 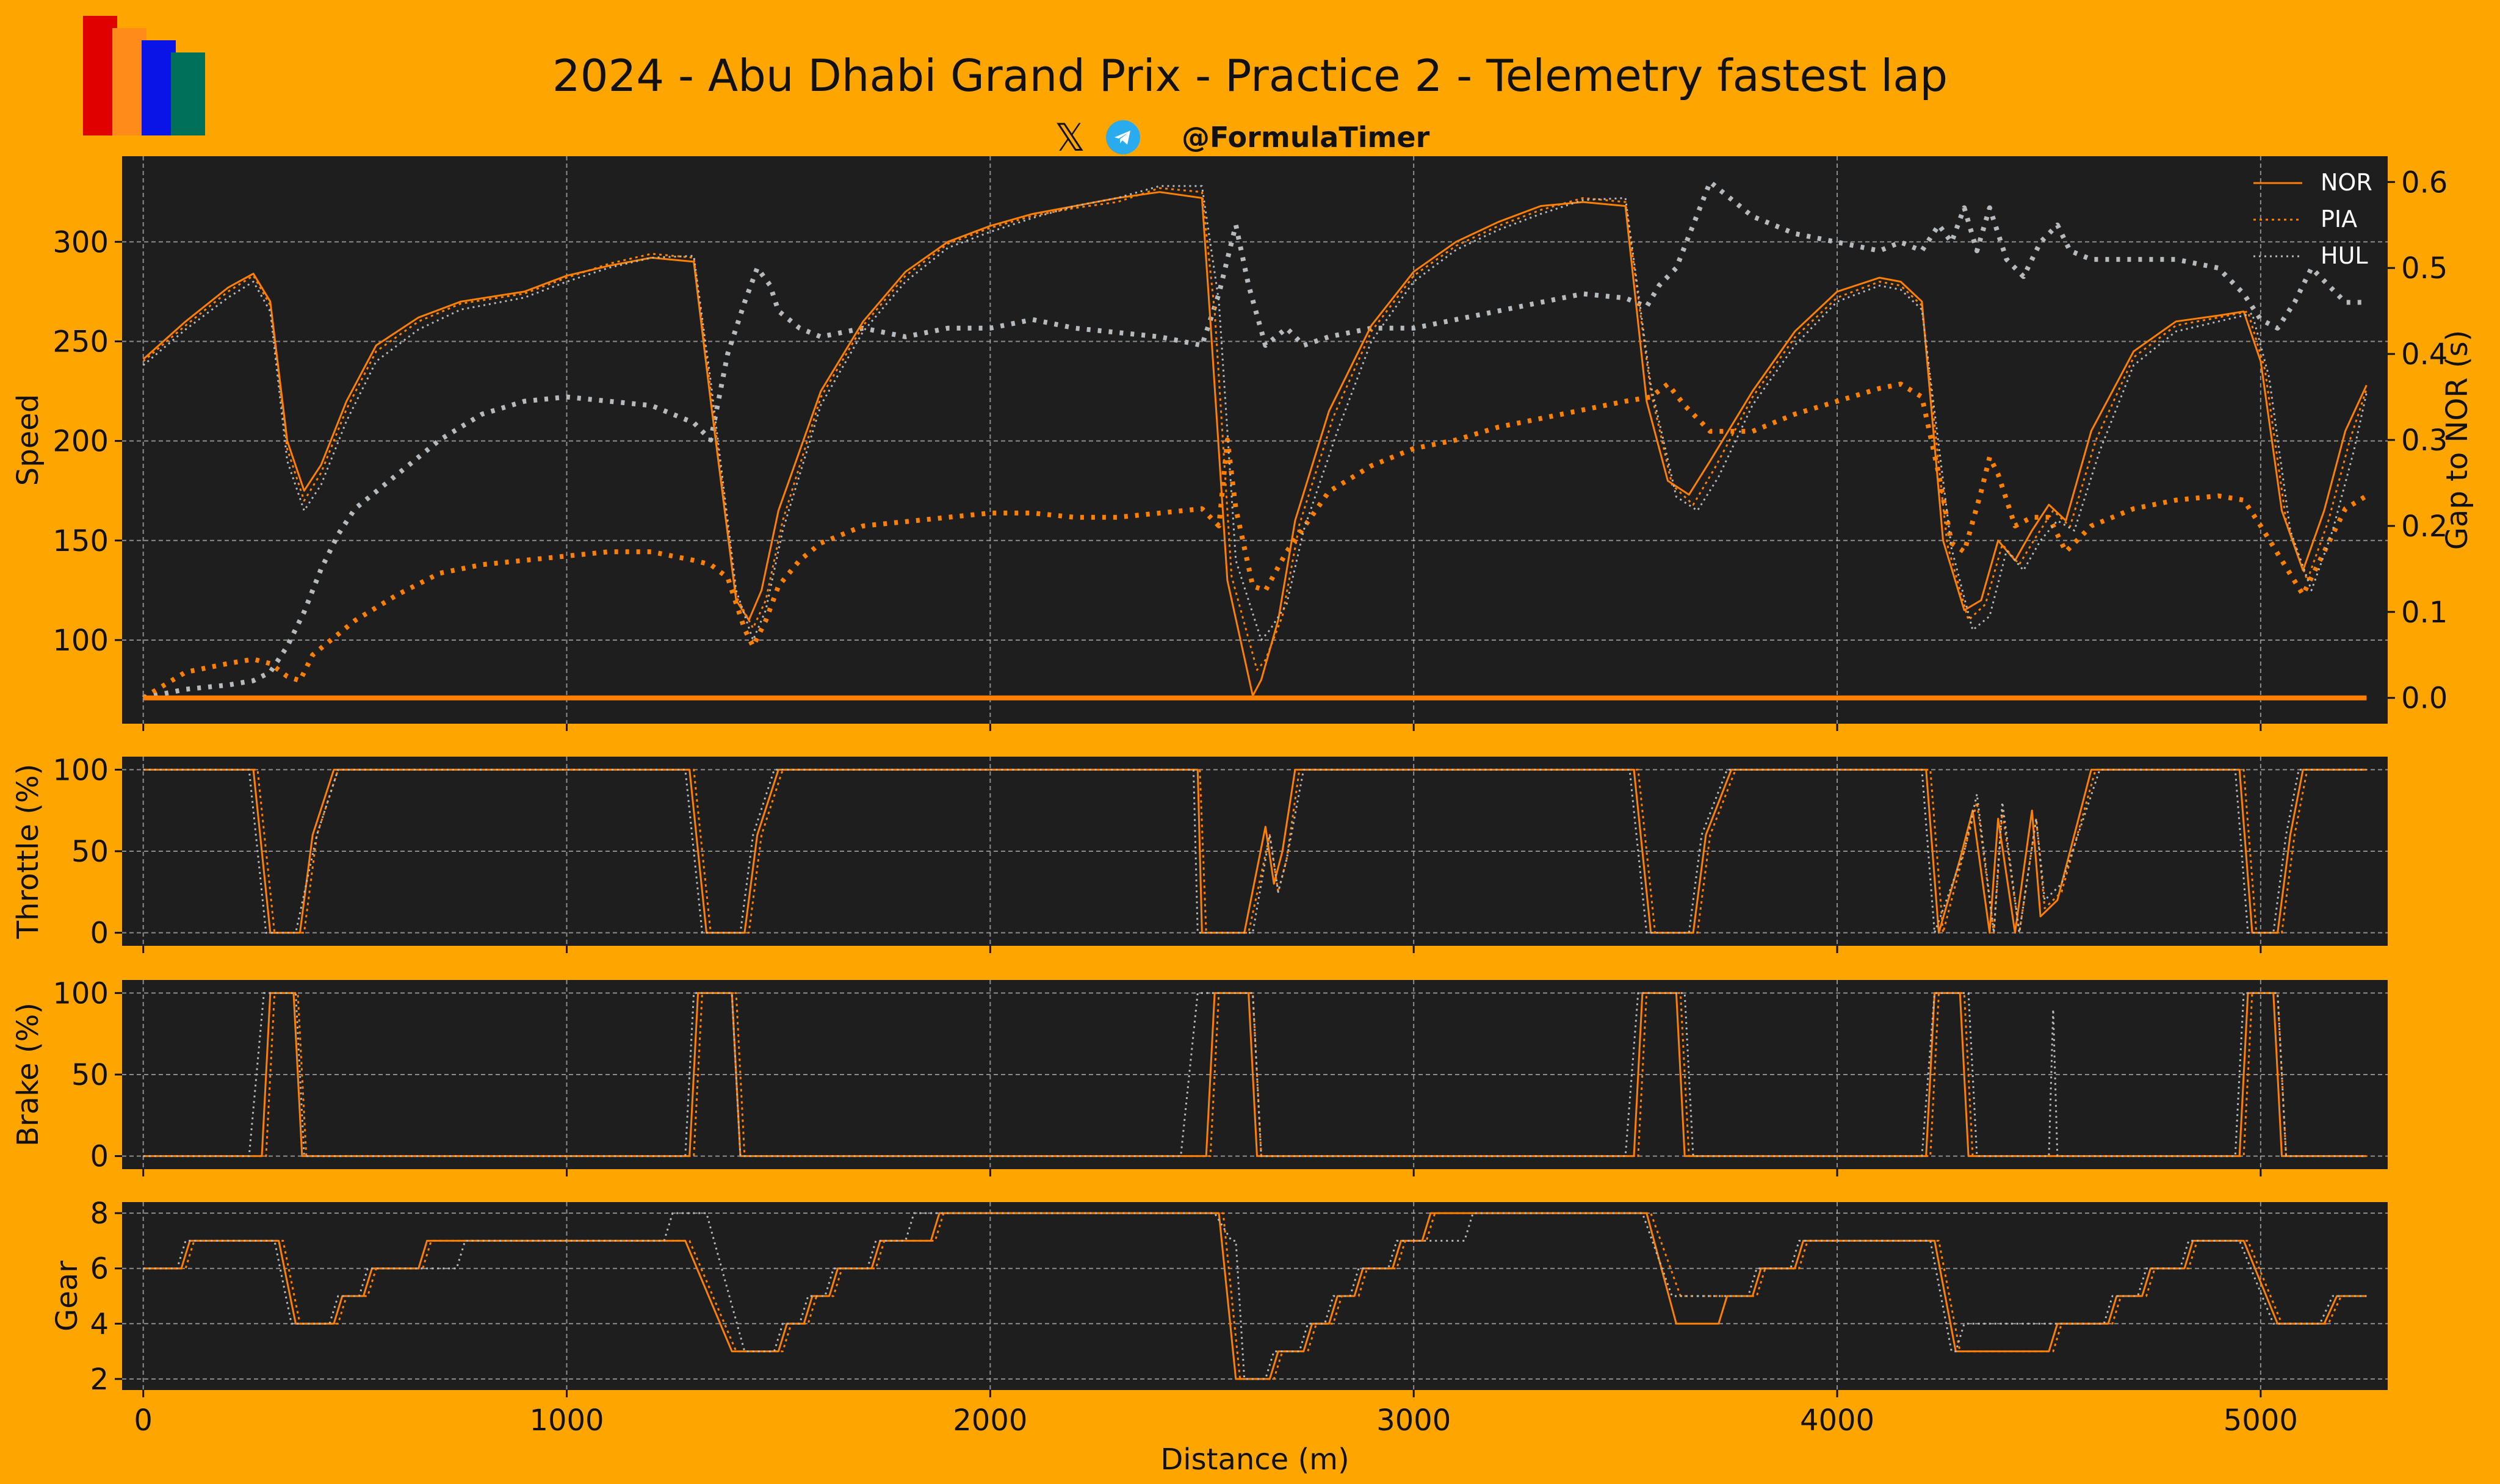 I want to click on throttle-y-tick-label: 0, so click(x=99, y=934).